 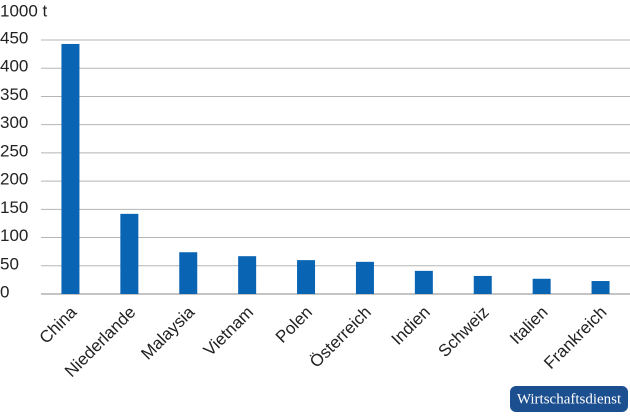 I want to click on x-tick-label: Italien, so click(x=529, y=326).